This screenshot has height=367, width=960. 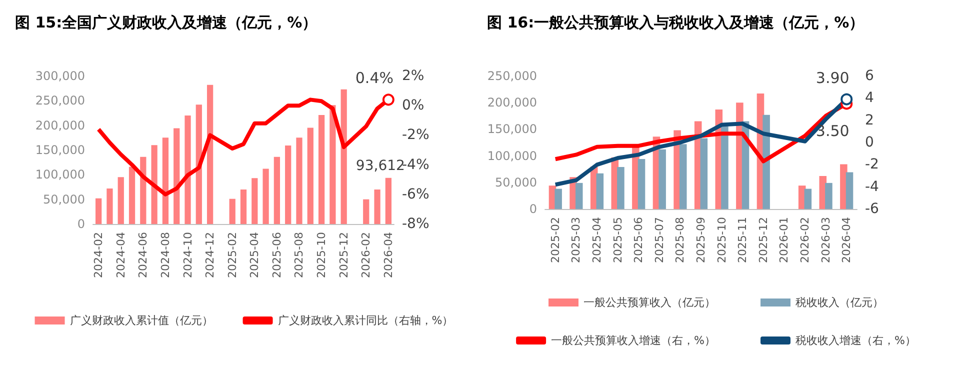 I want to click on x-tick-label: 2024-08, so click(x=165, y=255).